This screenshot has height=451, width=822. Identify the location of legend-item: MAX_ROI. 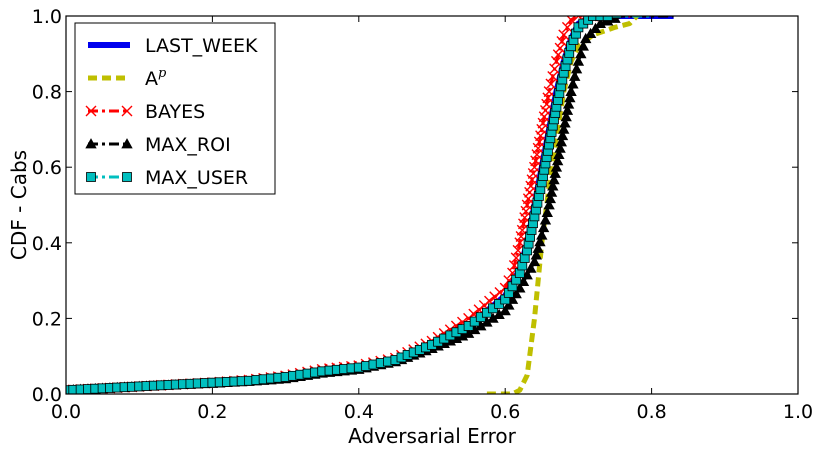
(158, 145).